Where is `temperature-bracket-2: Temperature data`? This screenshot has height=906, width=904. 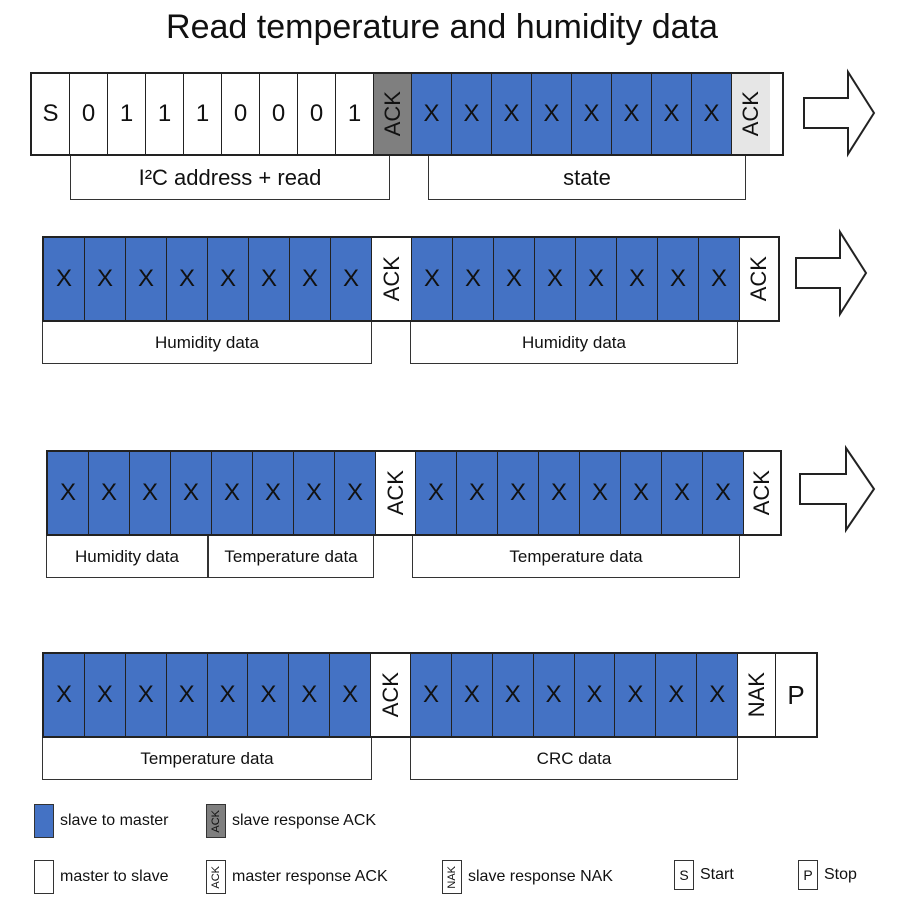 temperature-bracket-2: Temperature data is located at coordinates (576, 557).